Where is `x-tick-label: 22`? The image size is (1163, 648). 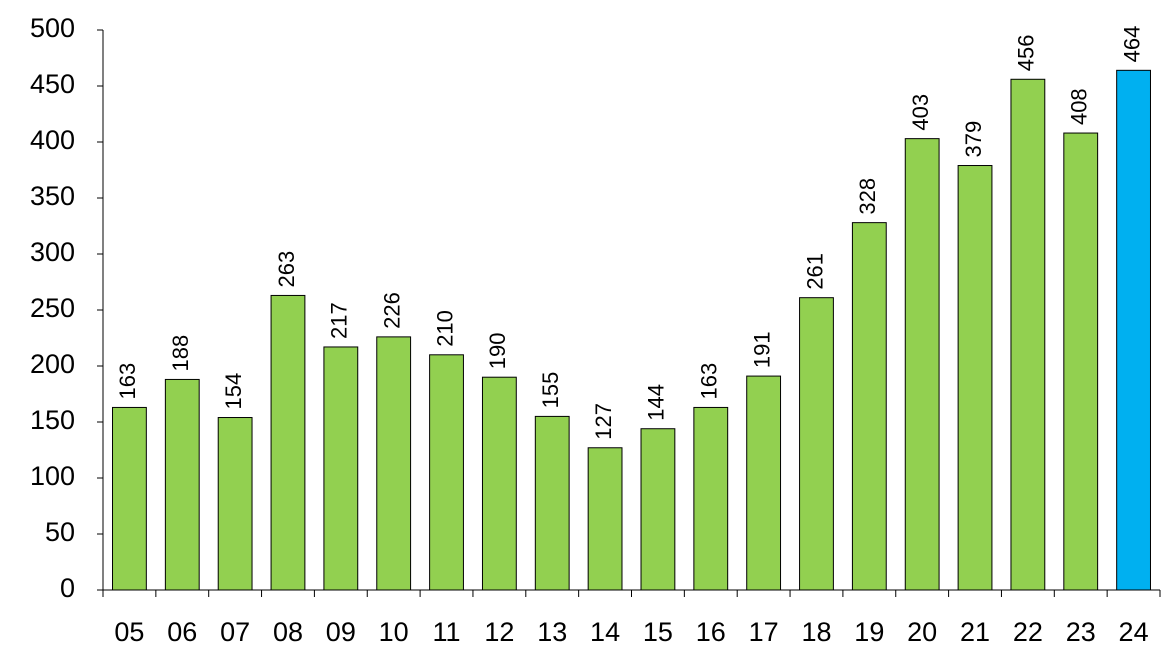
x-tick-label: 22 is located at coordinates (1028, 632).